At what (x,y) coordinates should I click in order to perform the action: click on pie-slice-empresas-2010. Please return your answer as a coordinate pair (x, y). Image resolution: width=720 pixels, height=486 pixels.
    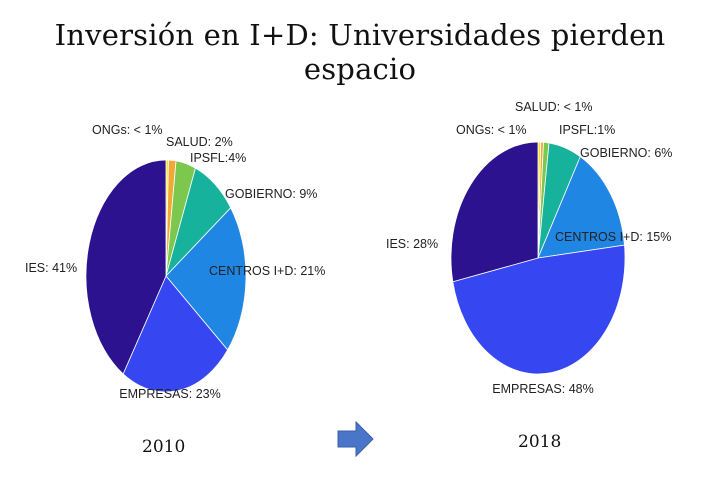
    Looking at the image, I should click on (175, 334).